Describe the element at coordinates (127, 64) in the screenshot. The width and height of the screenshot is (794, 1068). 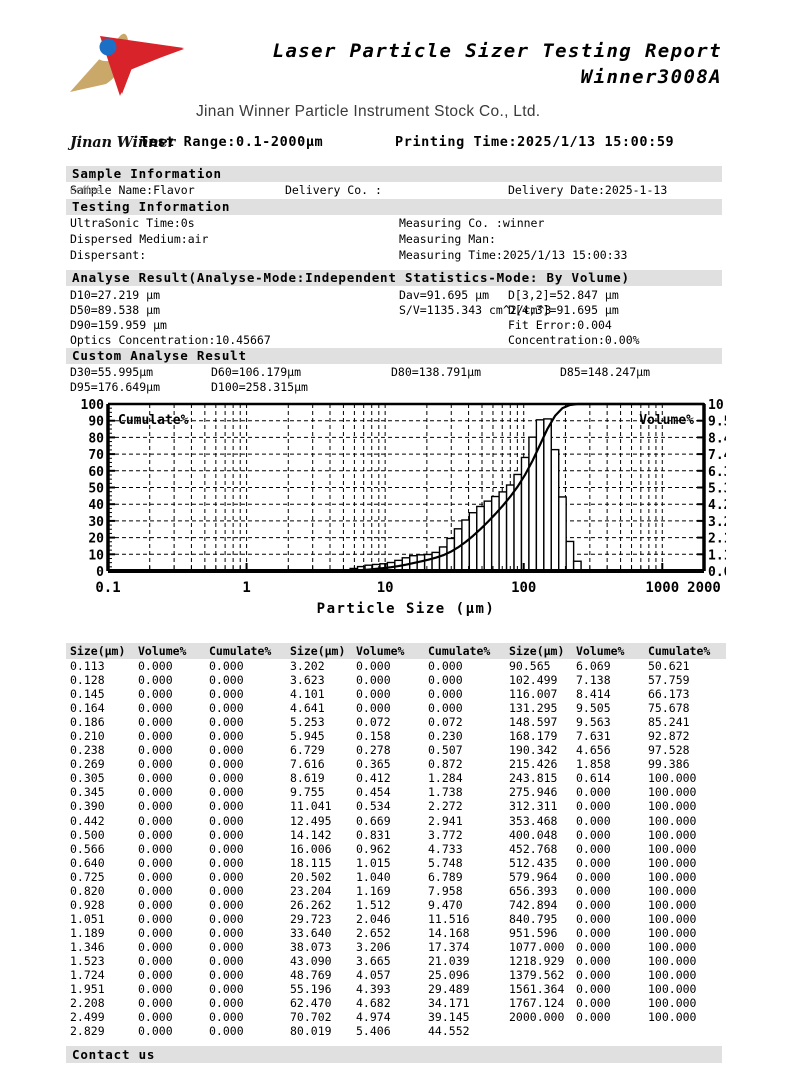
I see `winner-logo-mark` at that location.